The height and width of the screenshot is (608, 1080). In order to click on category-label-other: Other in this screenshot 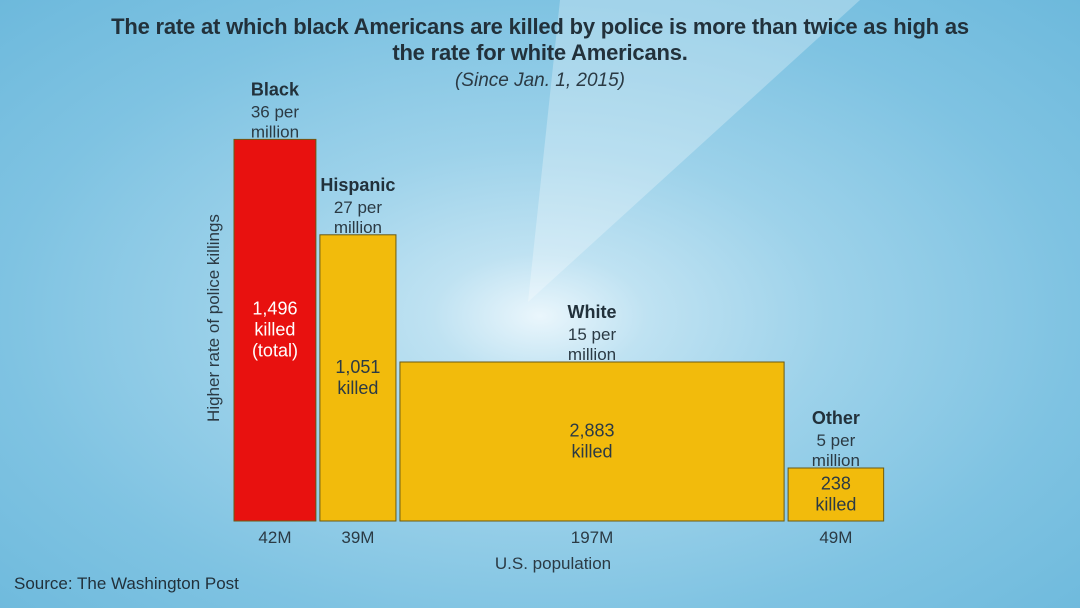, I will do `click(836, 418)`.